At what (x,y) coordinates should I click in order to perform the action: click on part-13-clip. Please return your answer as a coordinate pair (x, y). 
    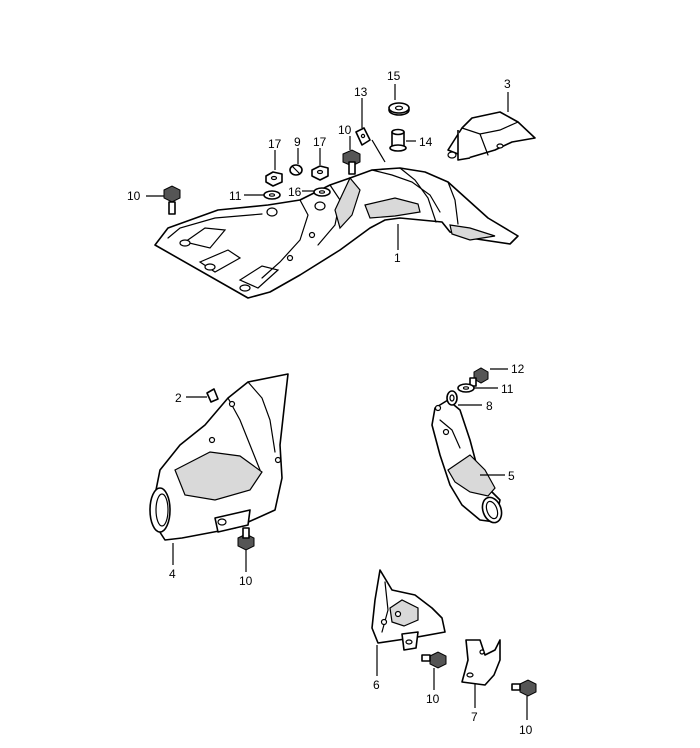
    Looking at the image, I should click on (363, 136).